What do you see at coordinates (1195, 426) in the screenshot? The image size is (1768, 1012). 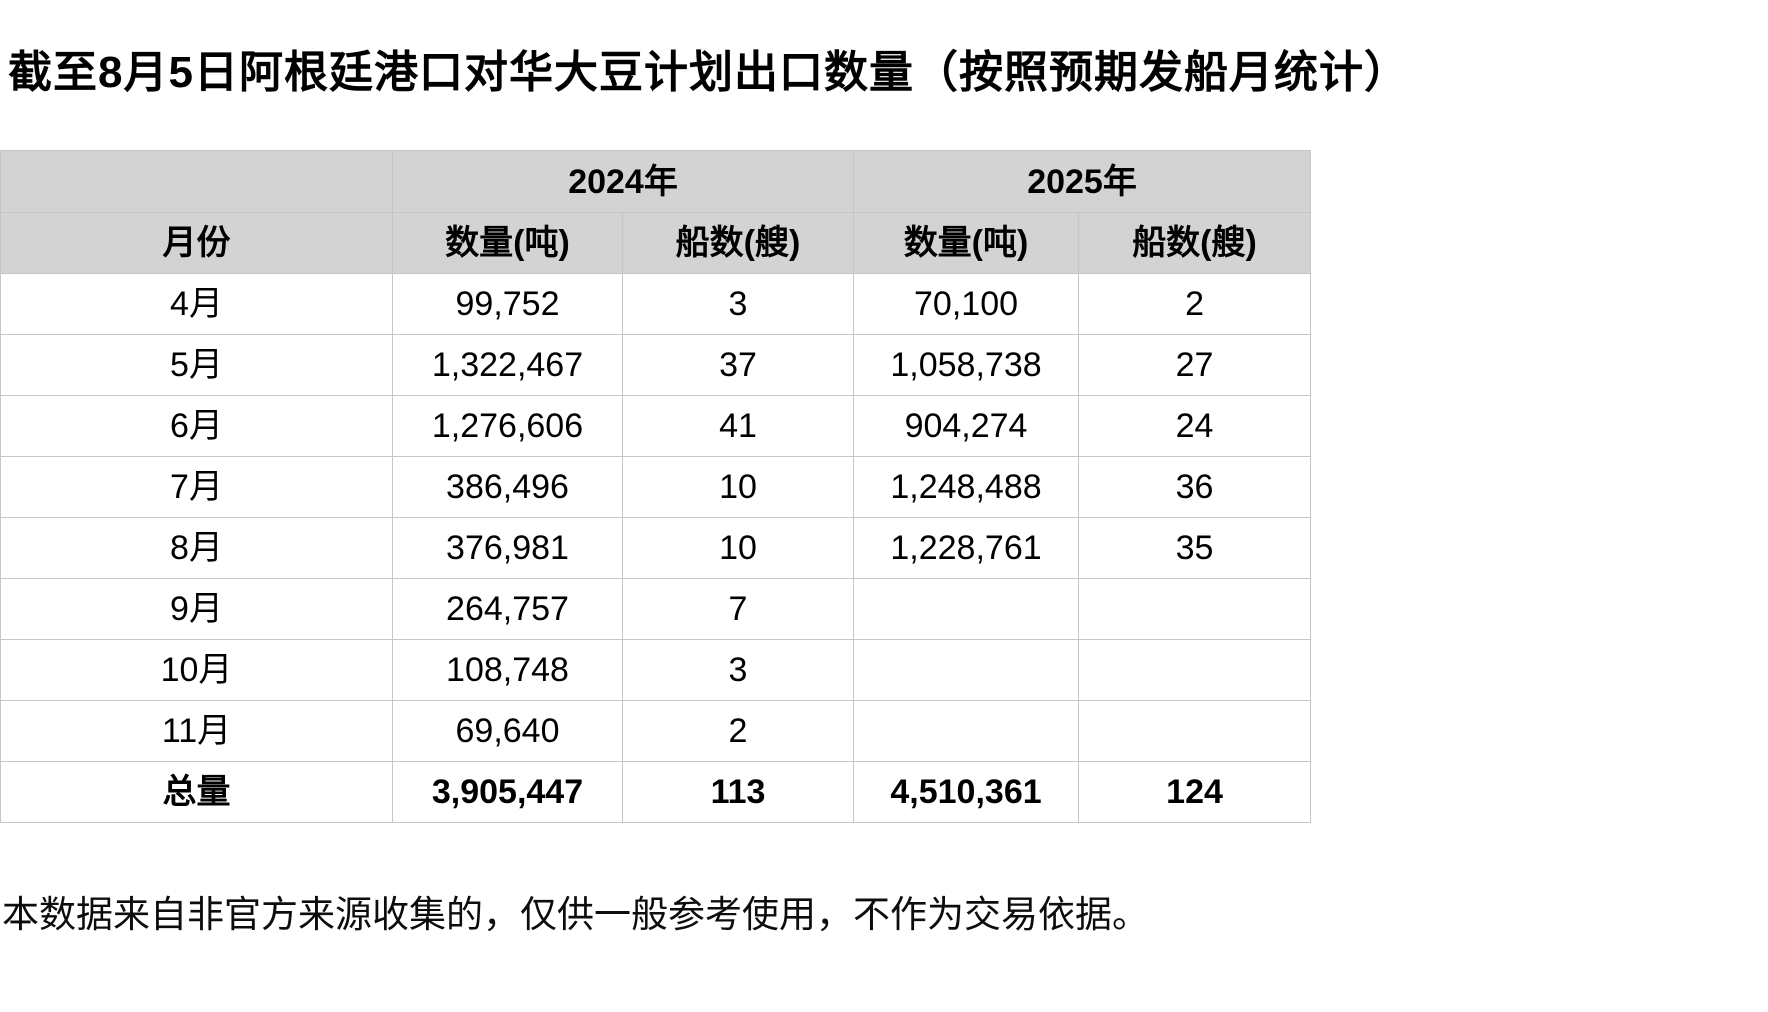 I see `ships-2025-cell: 24` at bounding box center [1195, 426].